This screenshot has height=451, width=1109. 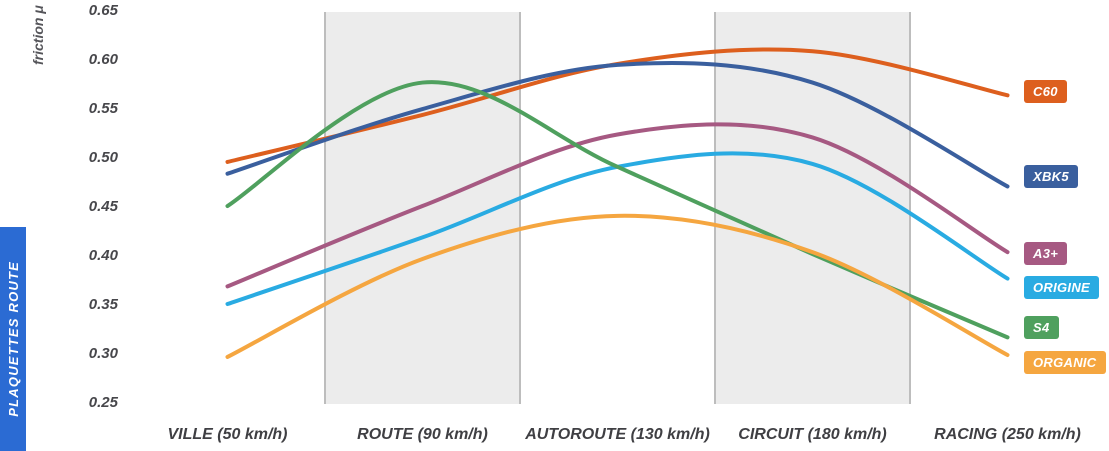 I want to click on series-label-organic: ORGANIC, so click(x=1065, y=362).